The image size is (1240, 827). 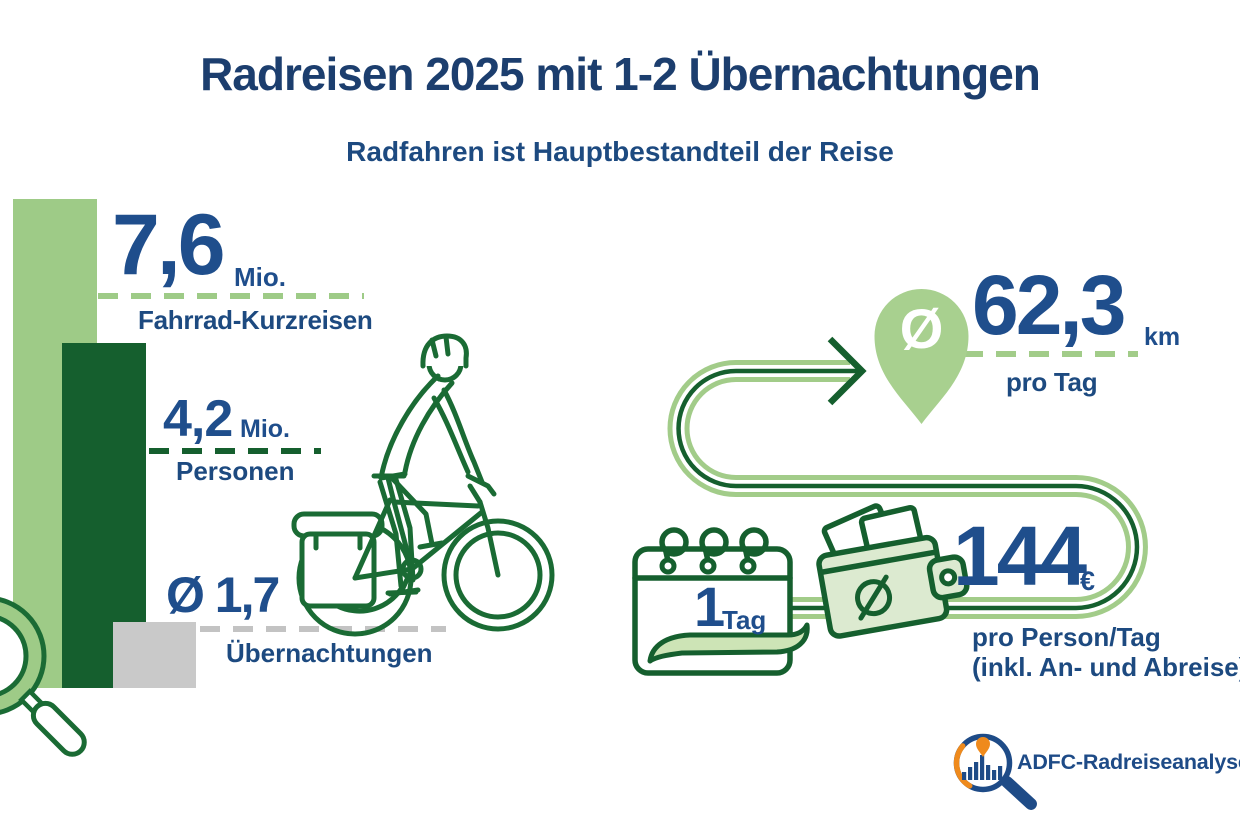 What do you see at coordinates (922, 328) in the screenshot?
I see `avg-symbol-distanz: Ø` at bounding box center [922, 328].